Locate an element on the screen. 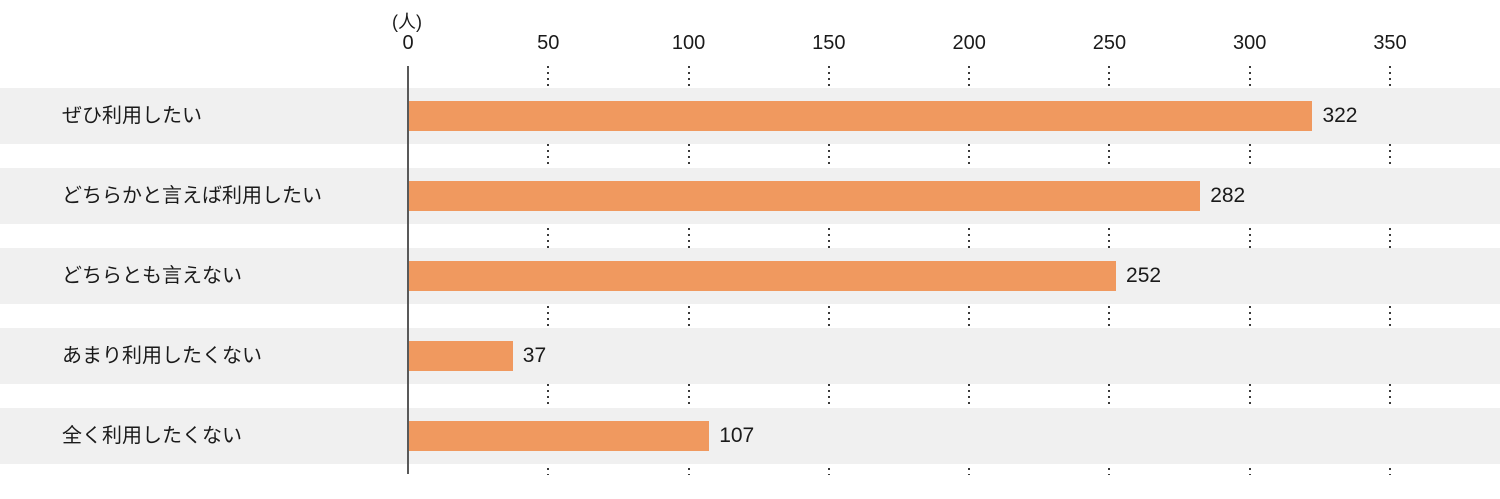 This screenshot has height=499, width=1500. chart-row: どちらかと言えば利用したい 282 is located at coordinates (750, 196).